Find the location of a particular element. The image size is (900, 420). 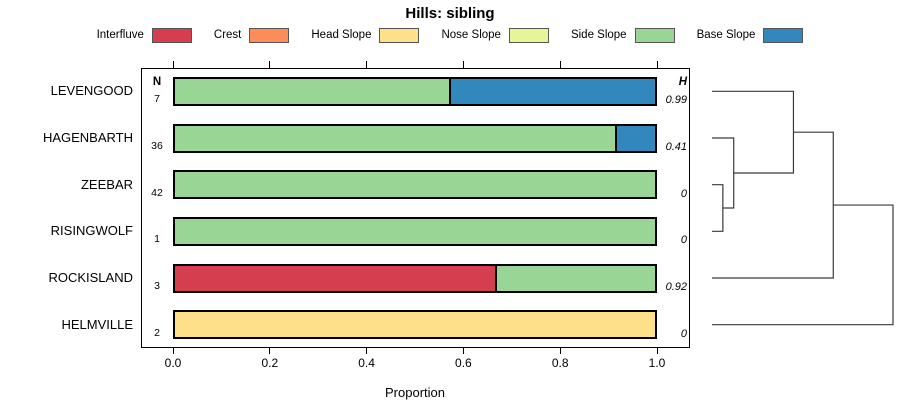

legend-item: Side Slope is located at coordinates (622, 35).